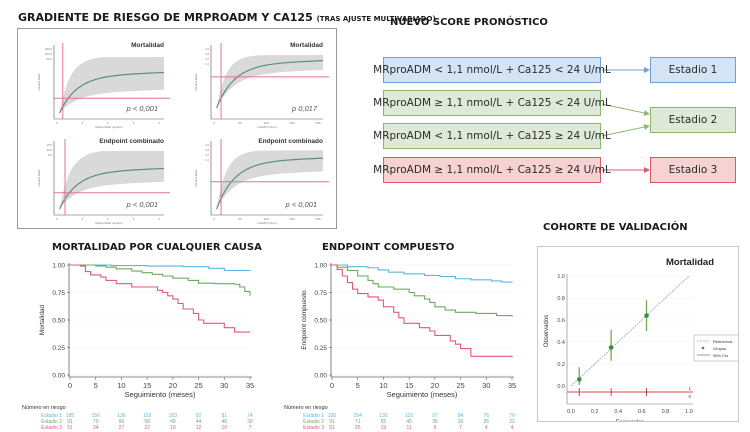 This screenshot has width=750, height=432. Describe the element at coordinates (58, 266) in the screenshot. I see `y-tick-label: 1.00` at that location.